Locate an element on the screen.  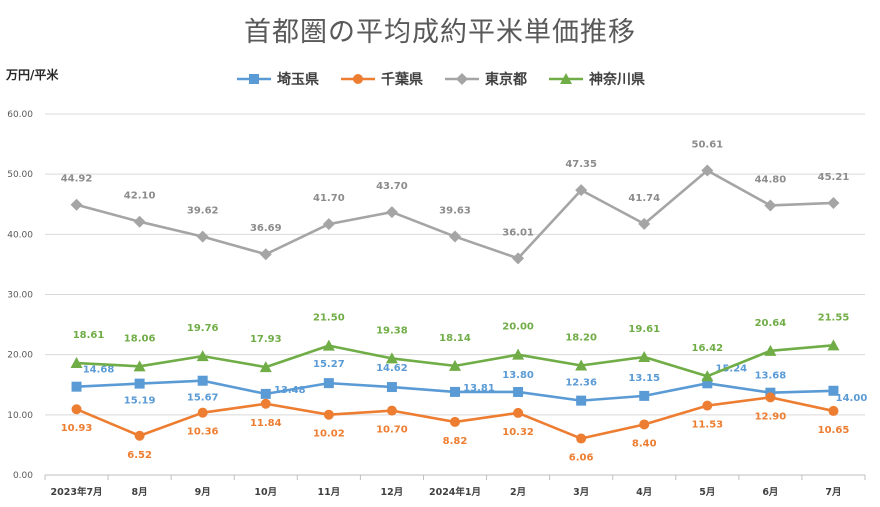
data-label: 41.74 is located at coordinates (644, 198).